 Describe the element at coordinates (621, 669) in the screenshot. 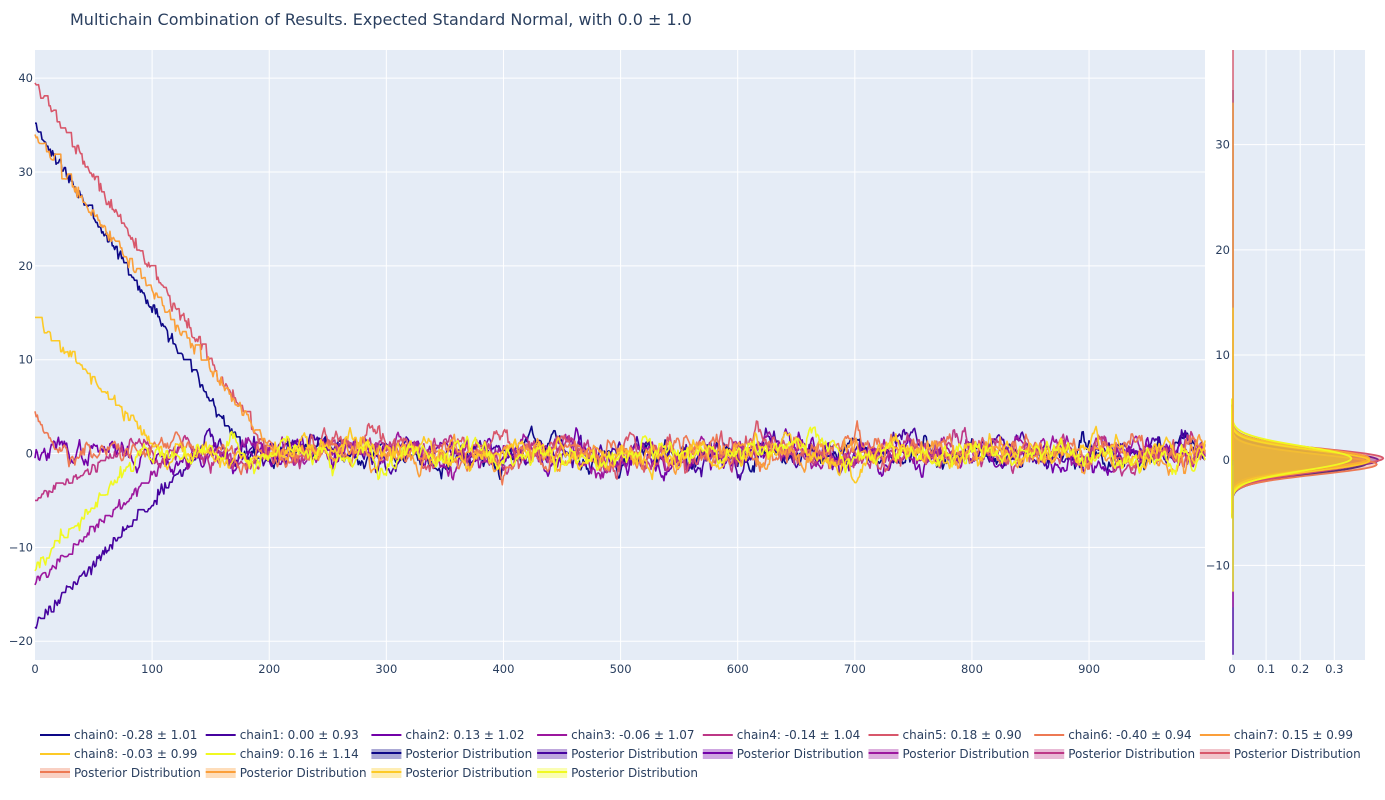

I see `x-tick-label: 500` at that location.